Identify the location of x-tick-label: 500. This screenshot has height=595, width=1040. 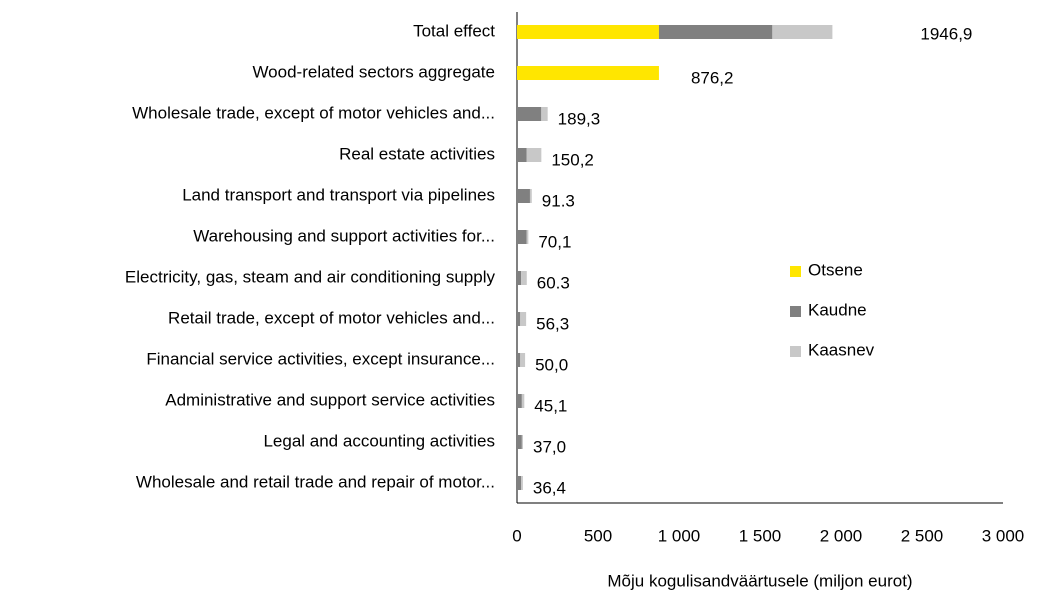
(598, 535).